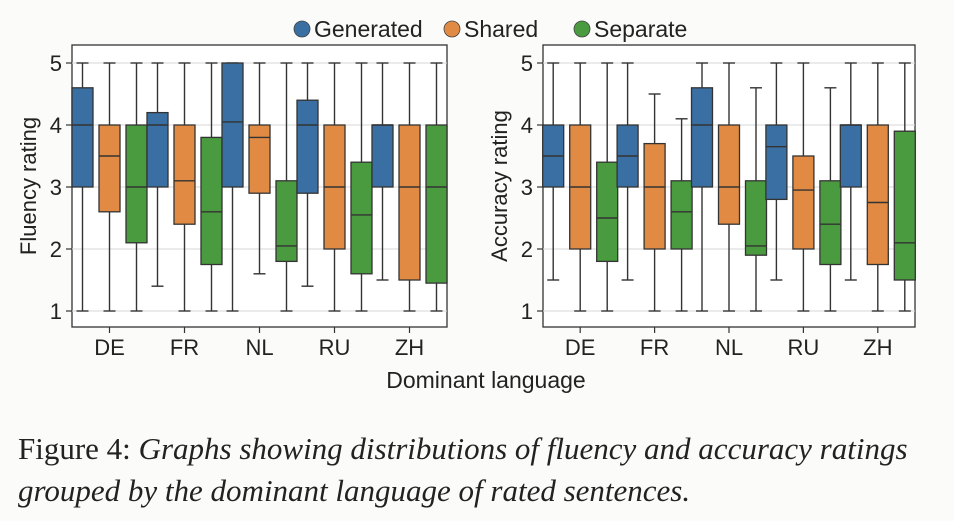 This screenshot has width=954, height=521. Describe the element at coordinates (640, 29) in the screenshot. I see `legend-label: Separate` at that location.